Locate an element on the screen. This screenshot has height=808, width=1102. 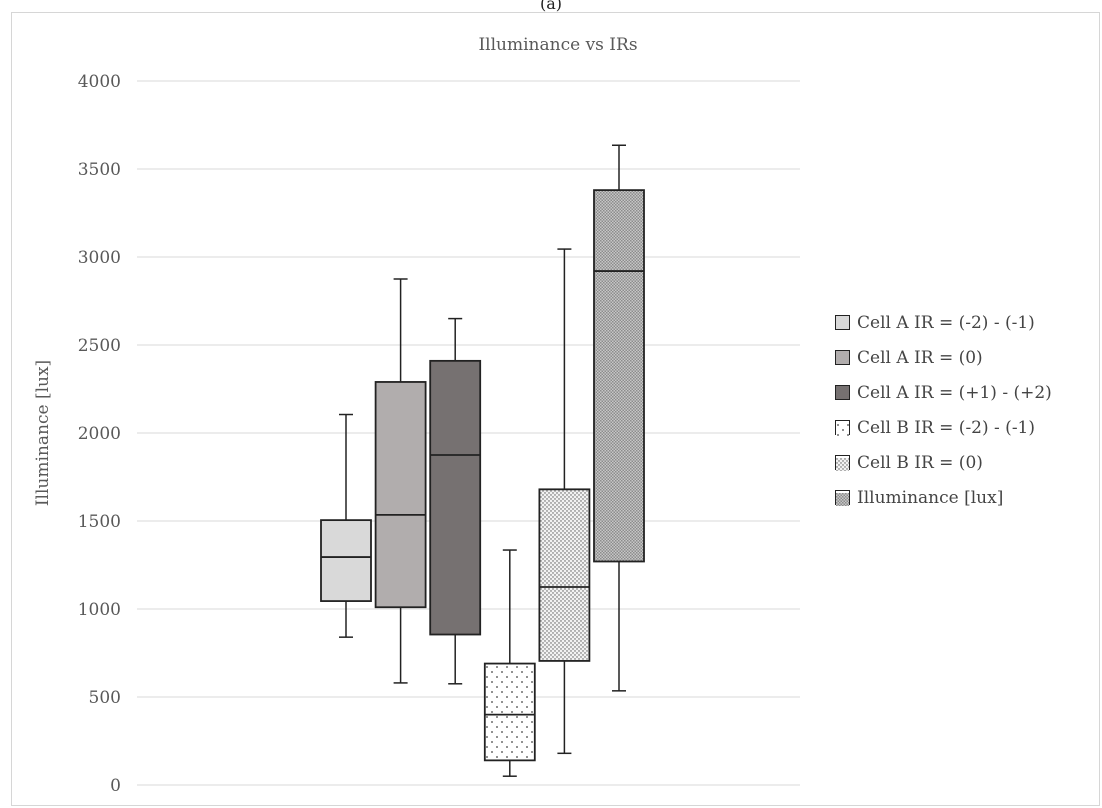
y-tick-label: 1500 is located at coordinates (99, 522).